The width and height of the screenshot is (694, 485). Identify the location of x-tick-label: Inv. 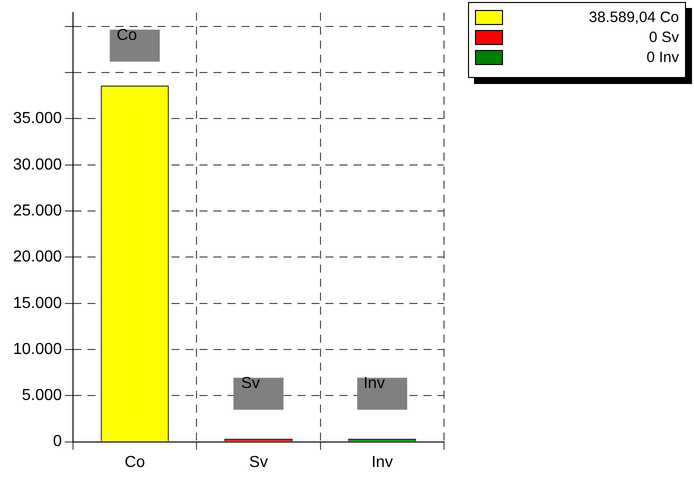
(382, 462).